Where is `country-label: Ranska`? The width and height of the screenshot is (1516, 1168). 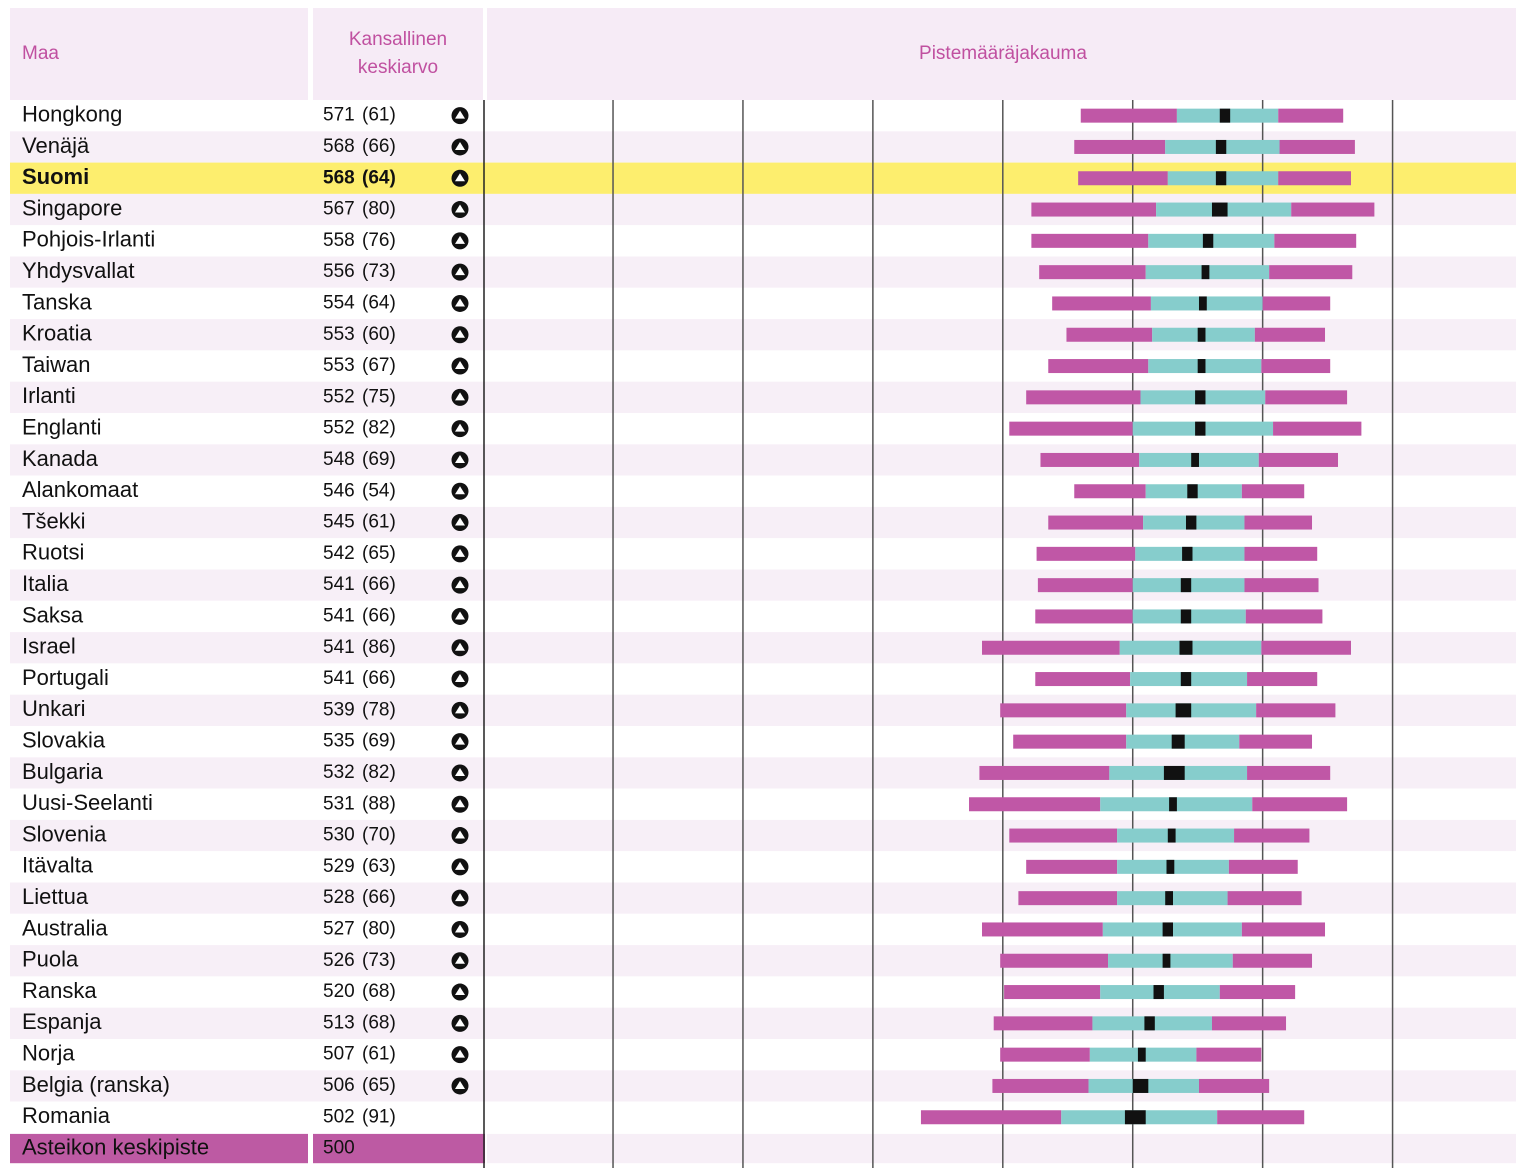
country-label: Ranska is located at coordinates (59, 990).